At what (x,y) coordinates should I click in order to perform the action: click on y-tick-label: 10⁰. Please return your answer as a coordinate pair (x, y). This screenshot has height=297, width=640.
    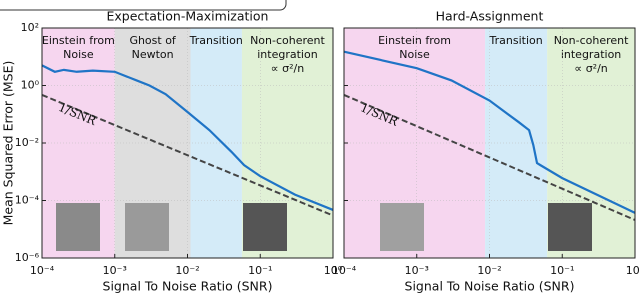
    Looking at the image, I should click on (30, 85).